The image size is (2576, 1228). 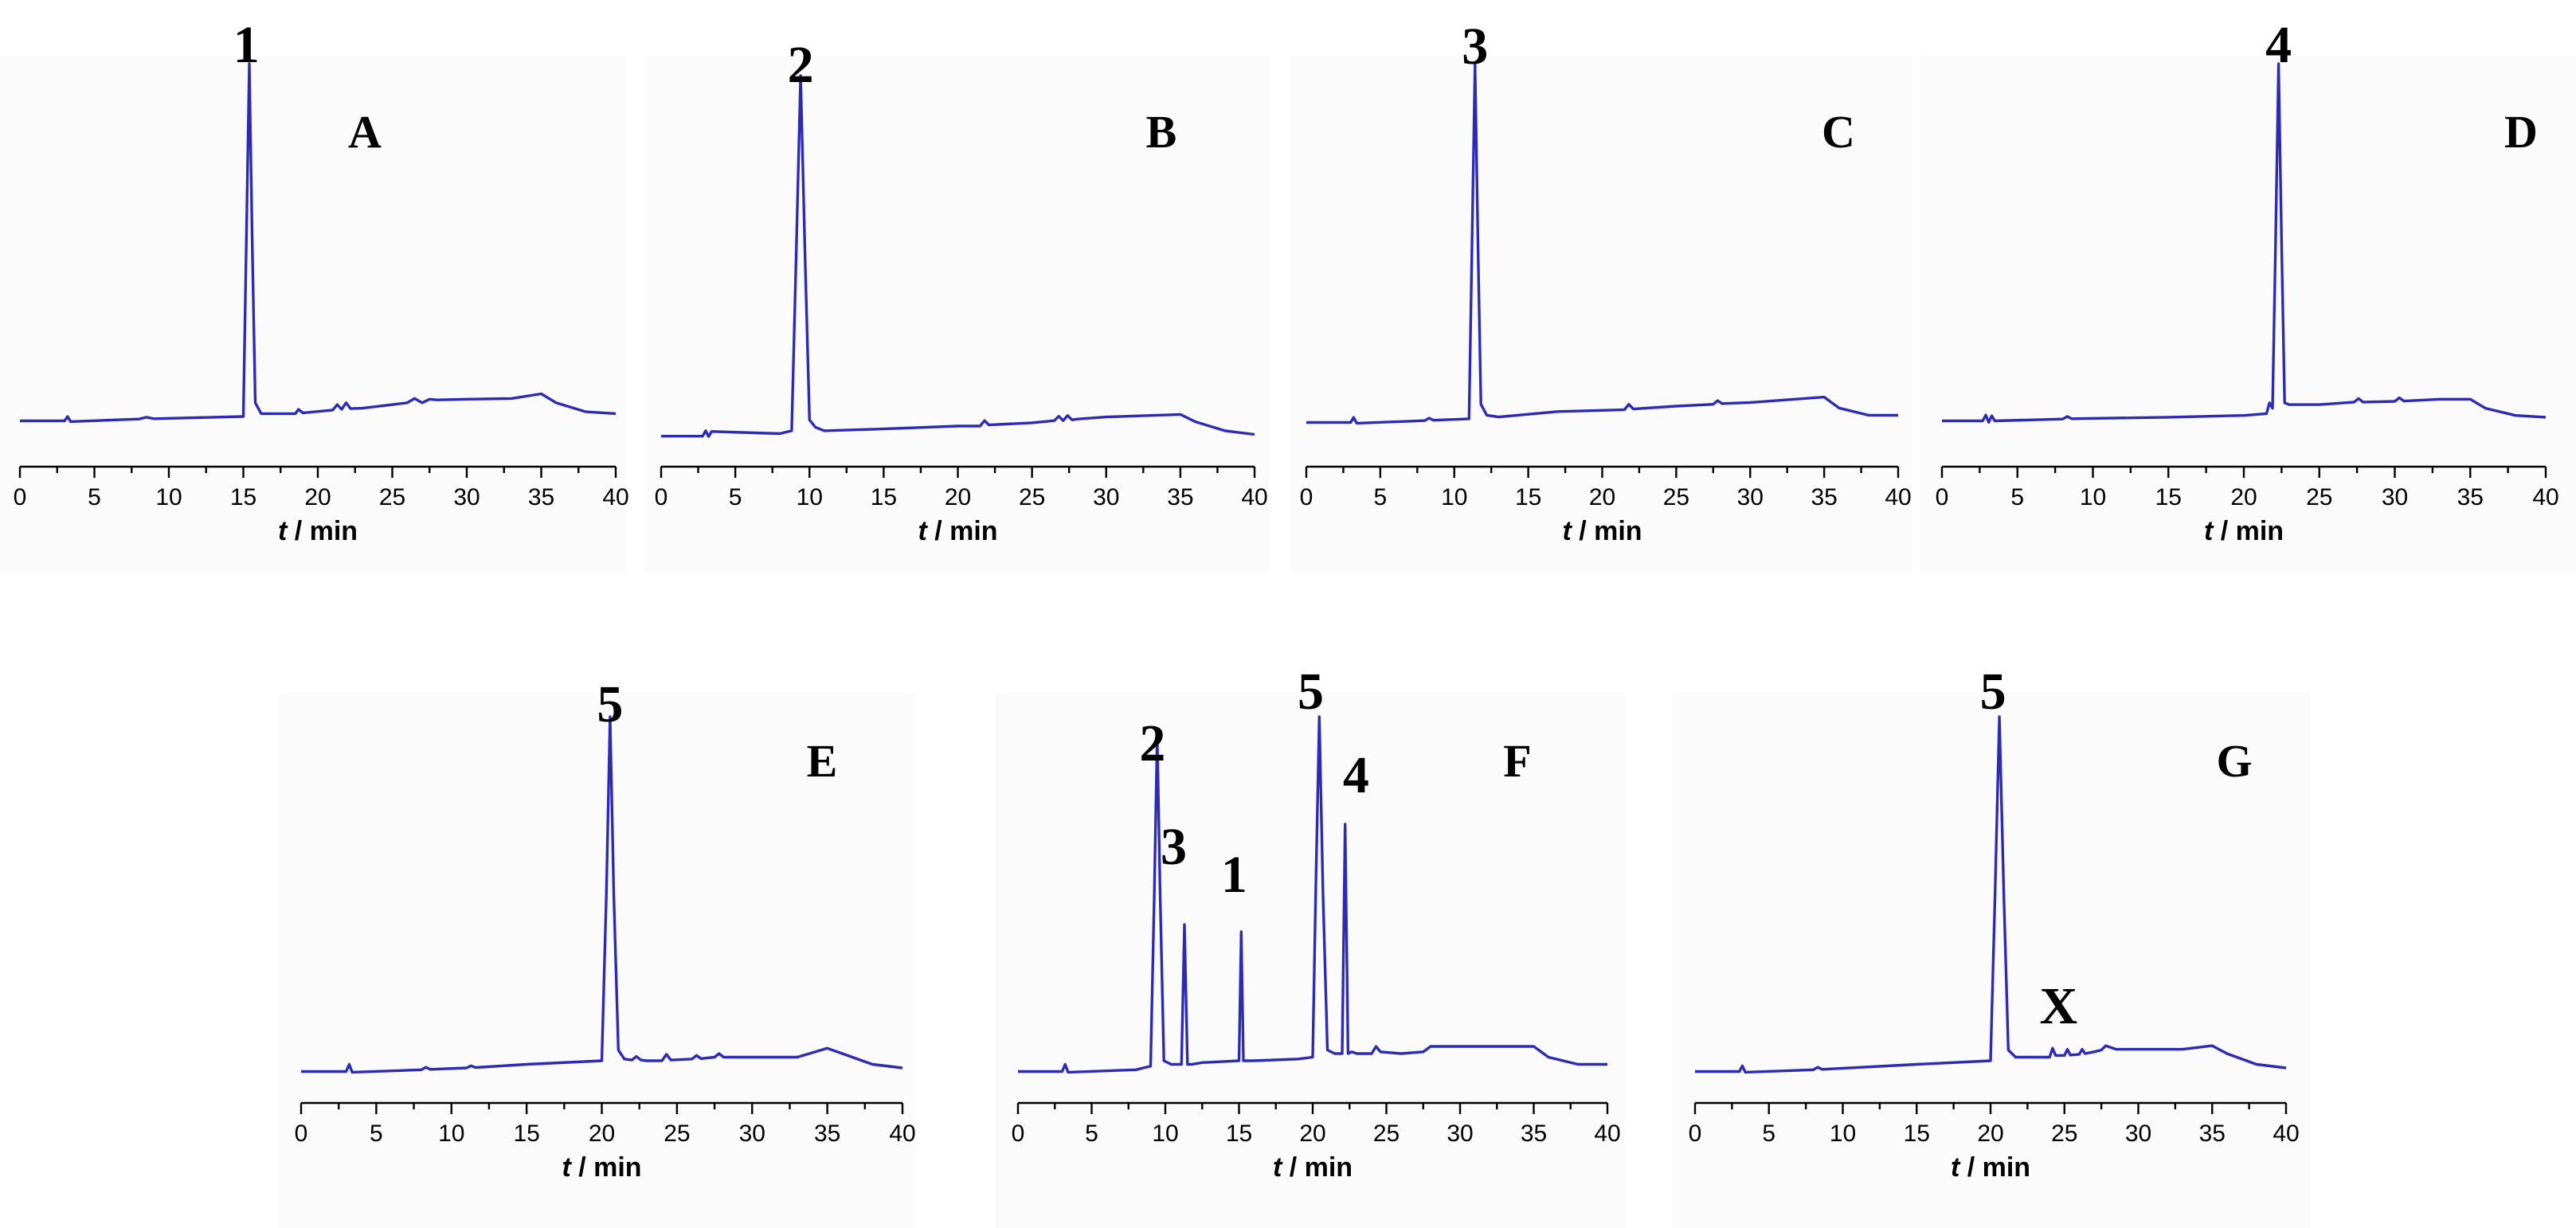 What do you see at coordinates (1917, 1133) in the screenshot?
I see `x-tick-label-g: 15` at bounding box center [1917, 1133].